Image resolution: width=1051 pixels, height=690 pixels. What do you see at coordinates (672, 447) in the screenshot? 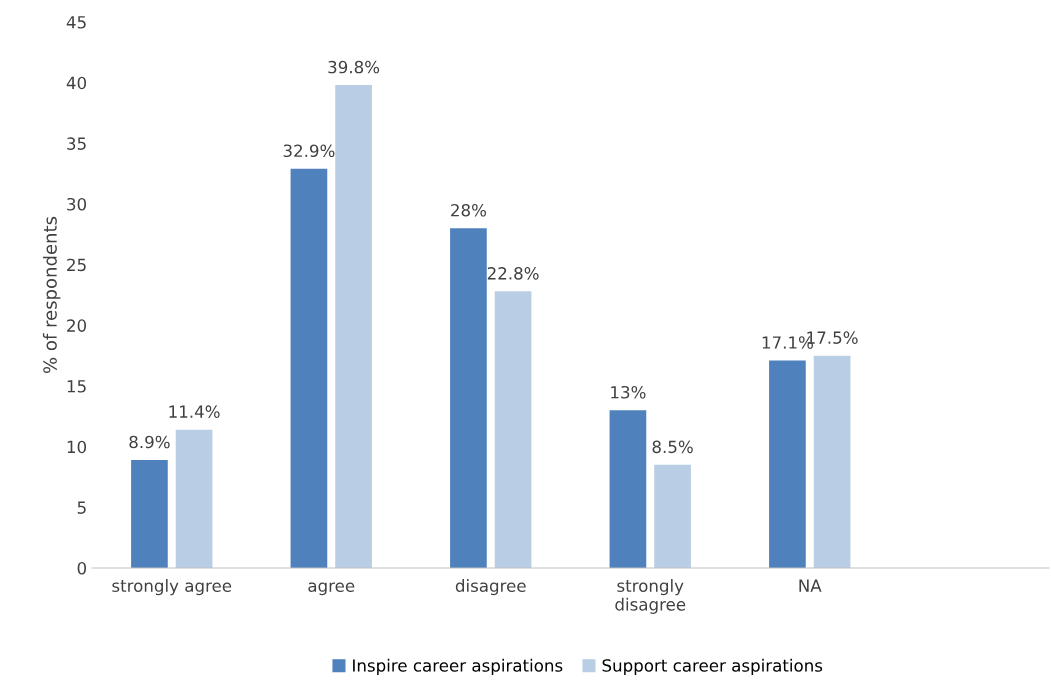
I see `data-label: 8.5%` at bounding box center [672, 447].